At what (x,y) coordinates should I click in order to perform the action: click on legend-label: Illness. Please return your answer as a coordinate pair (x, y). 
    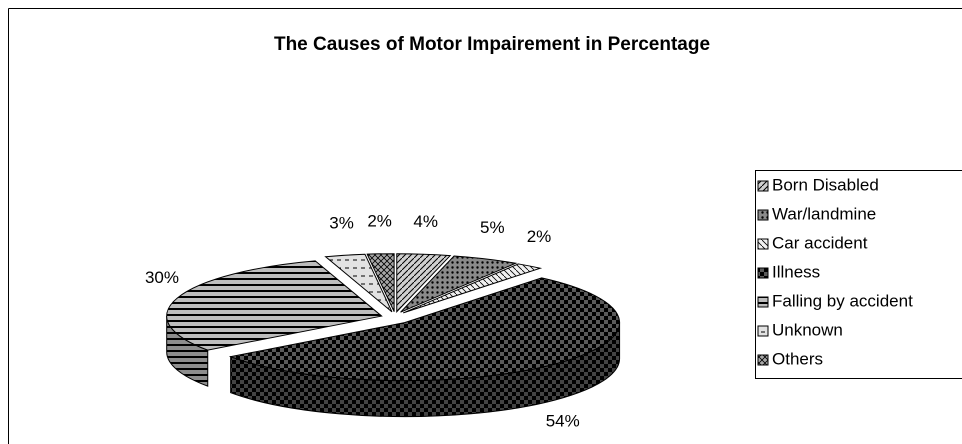
    Looking at the image, I should click on (796, 271).